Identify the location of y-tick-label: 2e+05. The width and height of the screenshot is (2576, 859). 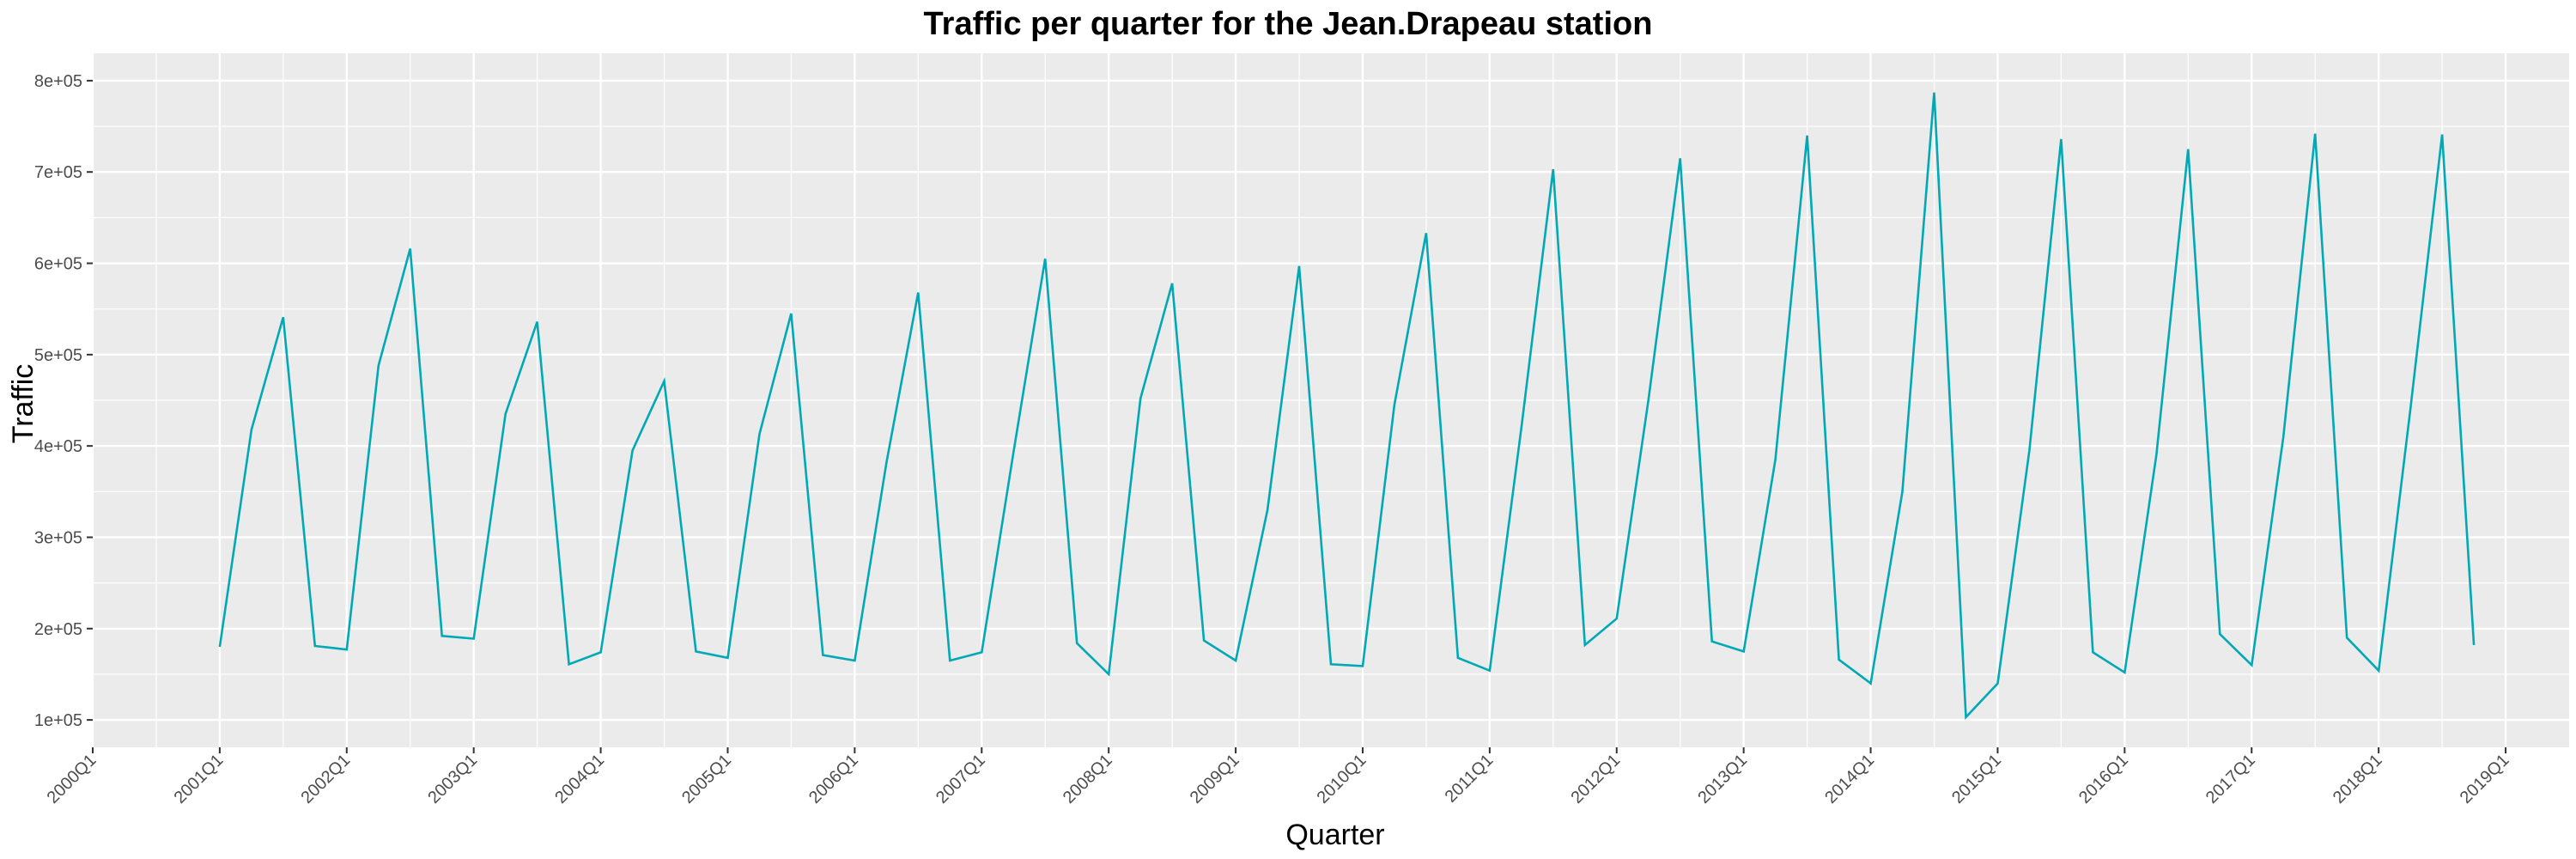
(58, 630).